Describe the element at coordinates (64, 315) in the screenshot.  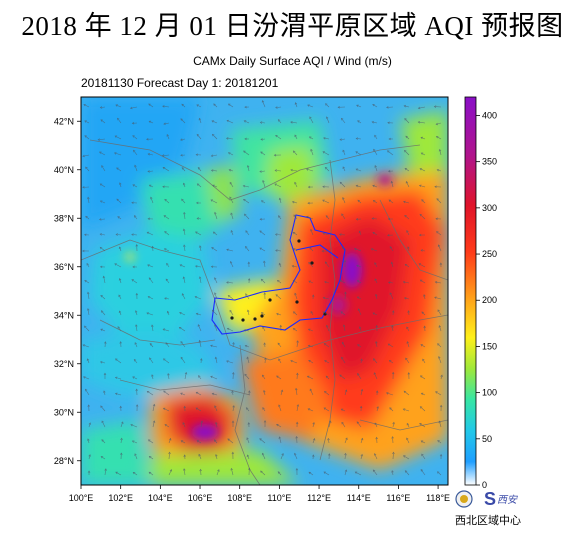
I see `lat-tick-label: 34°N` at that location.